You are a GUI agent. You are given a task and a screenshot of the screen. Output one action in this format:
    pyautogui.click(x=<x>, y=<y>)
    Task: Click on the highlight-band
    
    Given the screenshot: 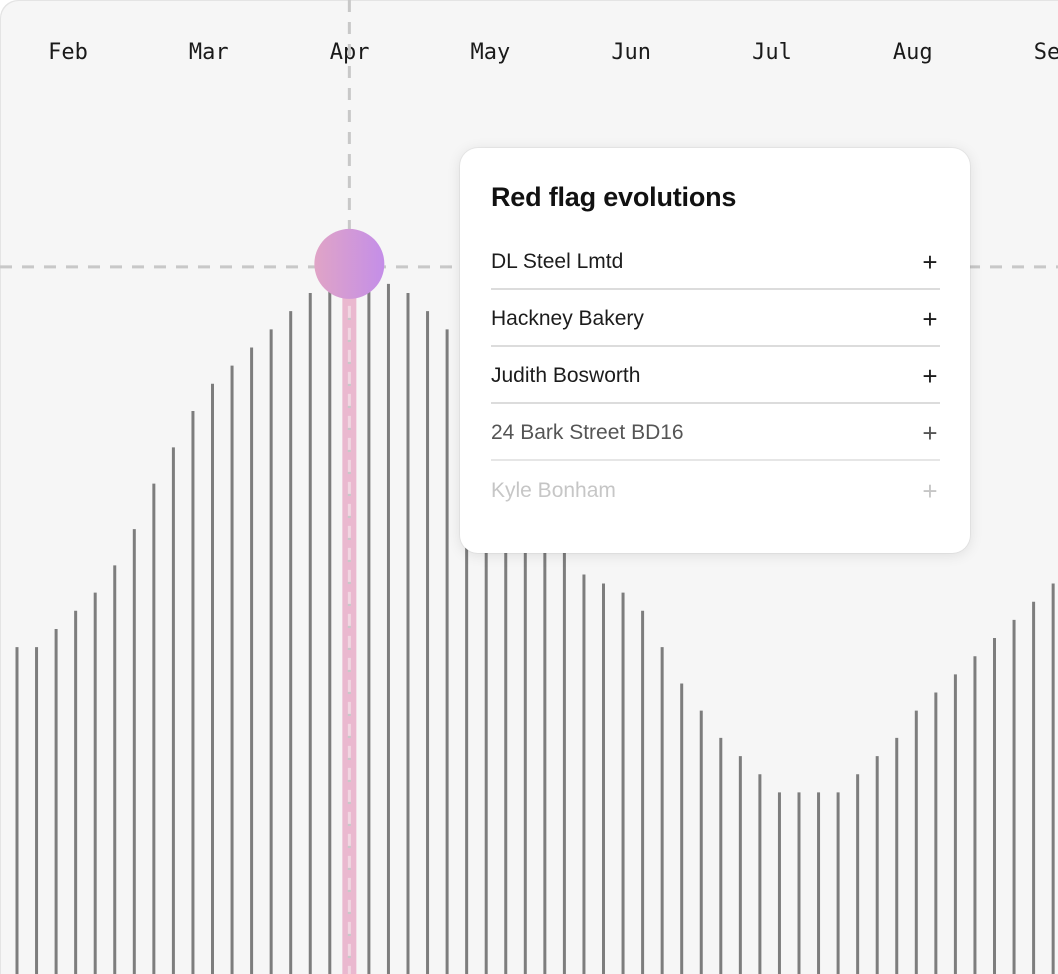 What is the action you would take?
    pyautogui.click(x=349, y=628)
    